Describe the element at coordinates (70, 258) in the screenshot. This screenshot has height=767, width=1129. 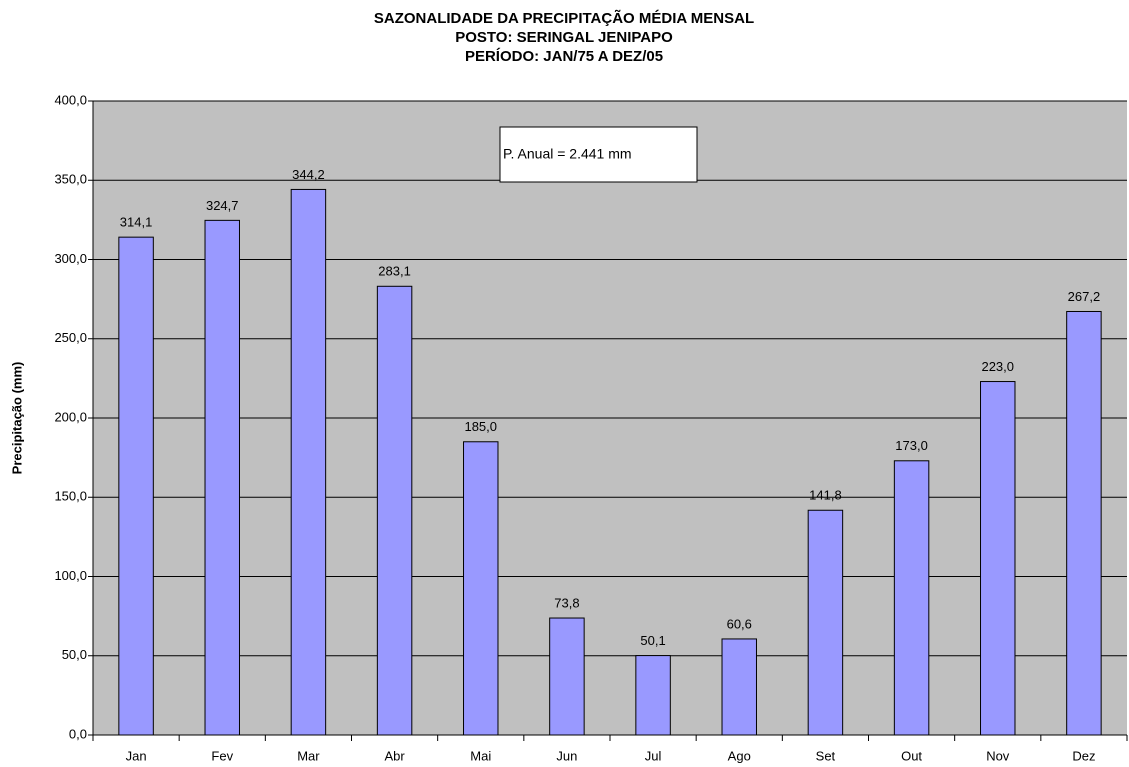
I see `y-tick-label: 300,0` at that location.